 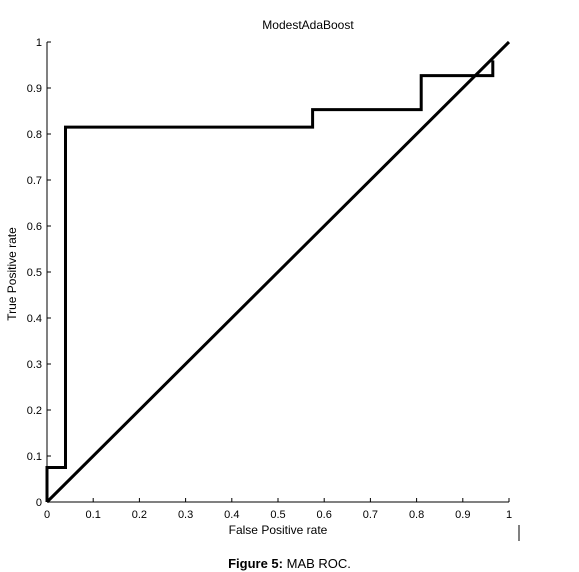 I want to click on x-tick-label: 0.6, so click(x=324, y=515).